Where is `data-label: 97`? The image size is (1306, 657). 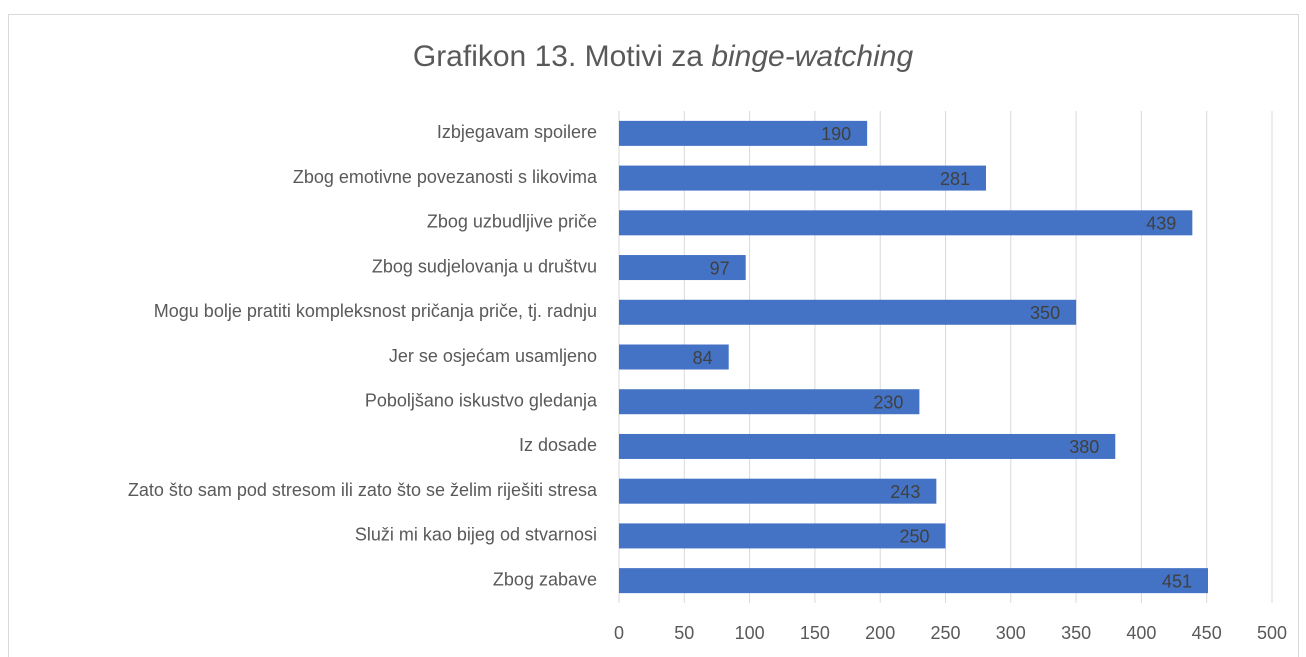 data-label: 97 is located at coordinates (720, 268).